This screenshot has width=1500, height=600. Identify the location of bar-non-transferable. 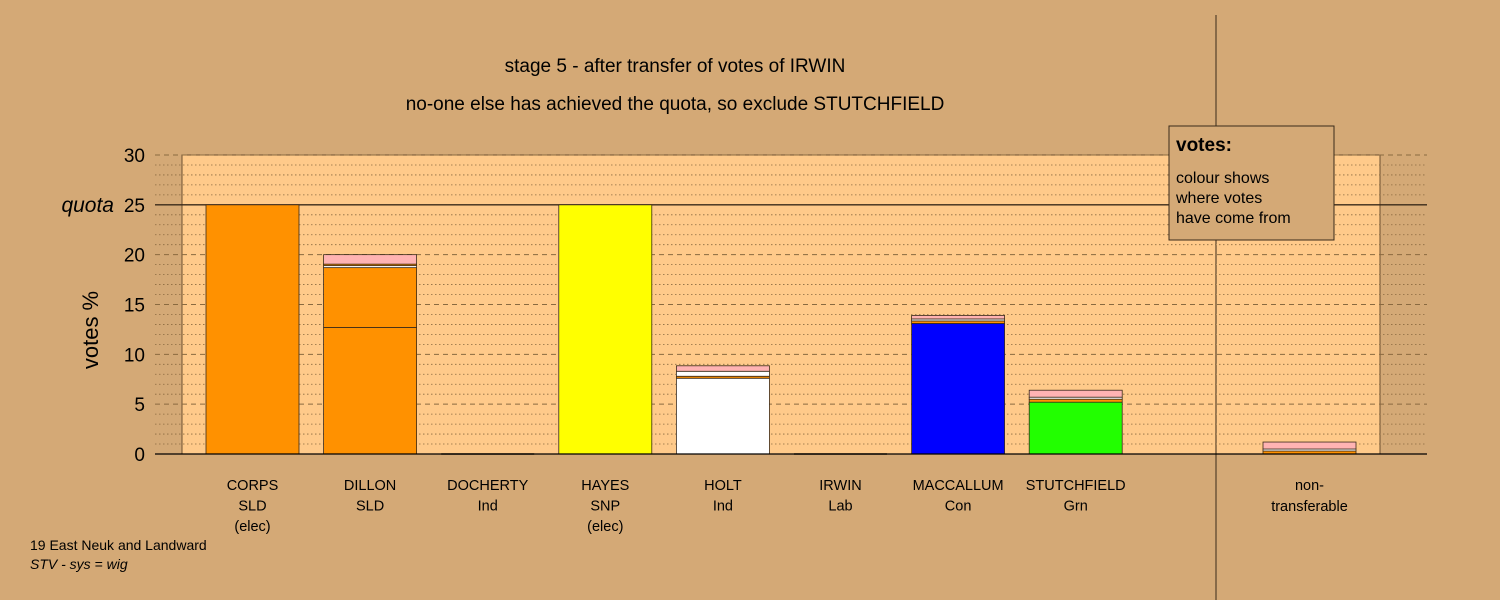
(1309, 448).